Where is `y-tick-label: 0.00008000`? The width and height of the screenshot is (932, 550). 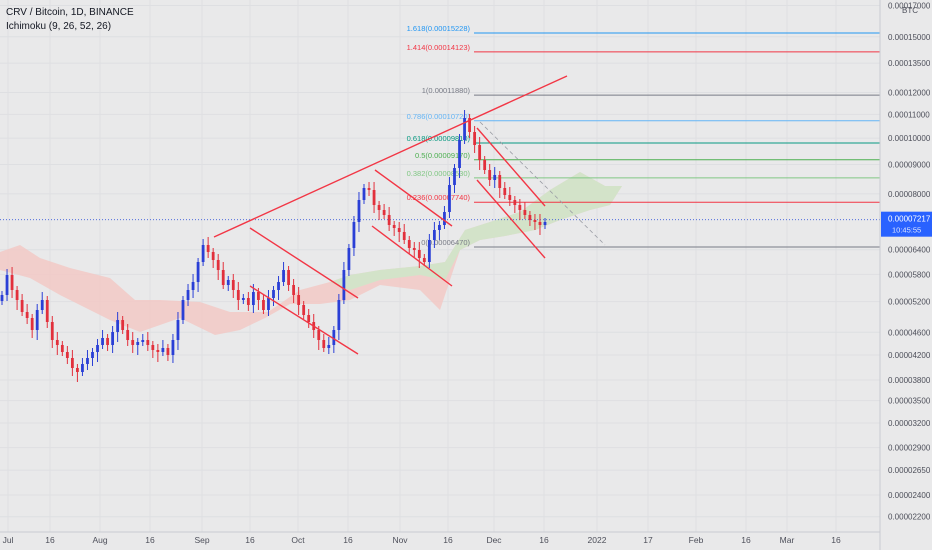 y-tick-label: 0.00008000 is located at coordinates (909, 194).